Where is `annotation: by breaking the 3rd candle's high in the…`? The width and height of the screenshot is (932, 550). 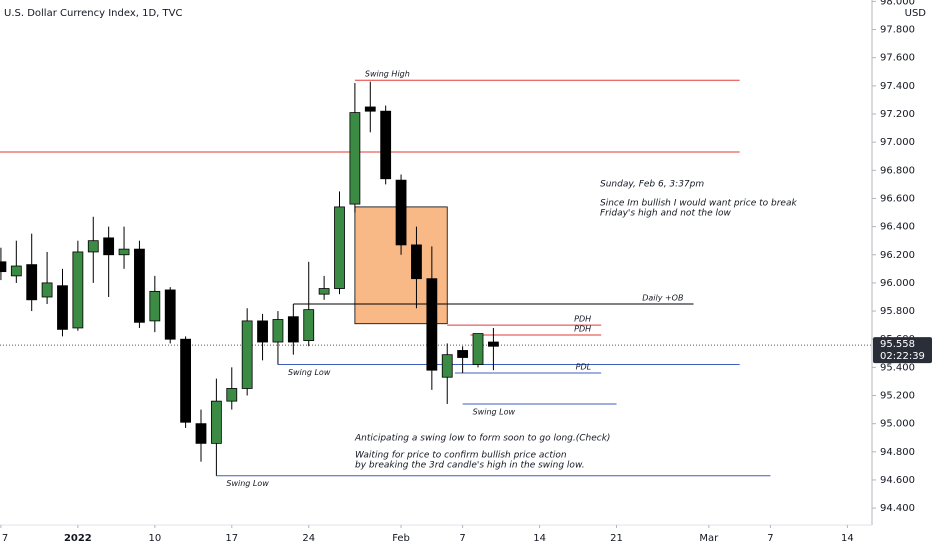 annotation: by breaking the 3rd candle's high in the… is located at coordinates (470, 466).